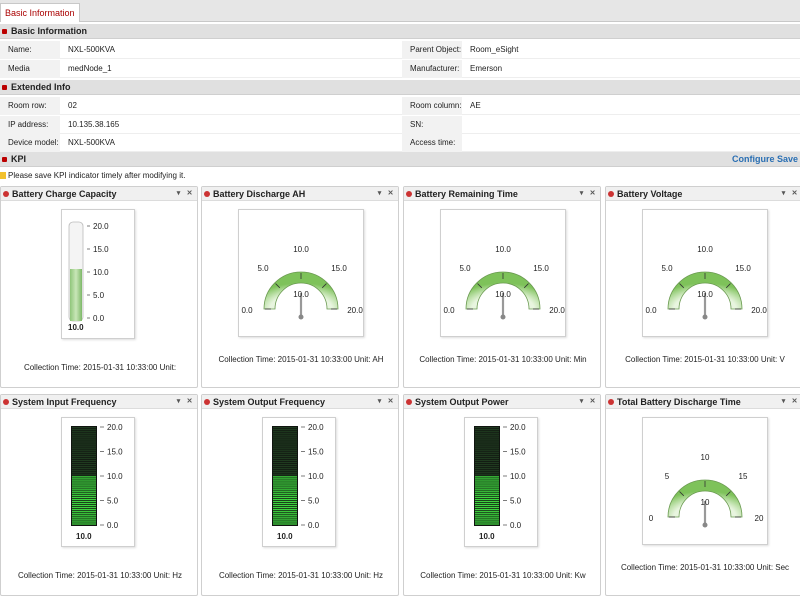 The width and height of the screenshot is (800, 600). I want to click on gauge-scale-label: 20.0, so click(557, 310).